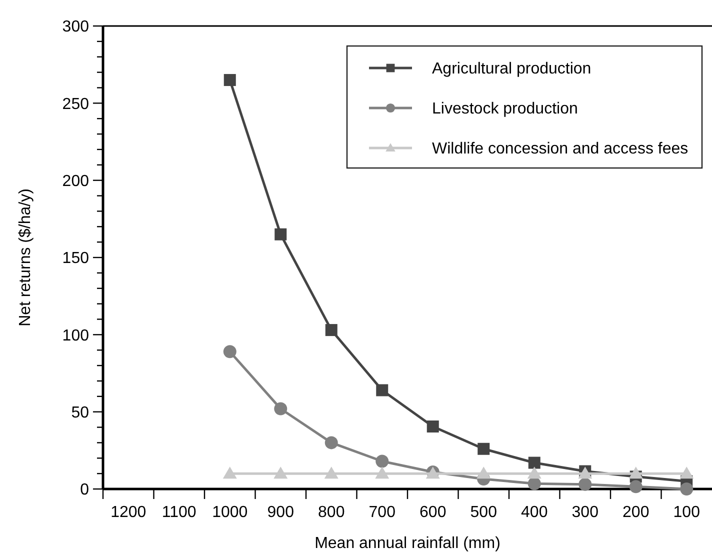 Image resolution: width=712 pixels, height=554 pixels. What do you see at coordinates (76, 181) in the screenshot?
I see `y-tick-label: 200` at bounding box center [76, 181].